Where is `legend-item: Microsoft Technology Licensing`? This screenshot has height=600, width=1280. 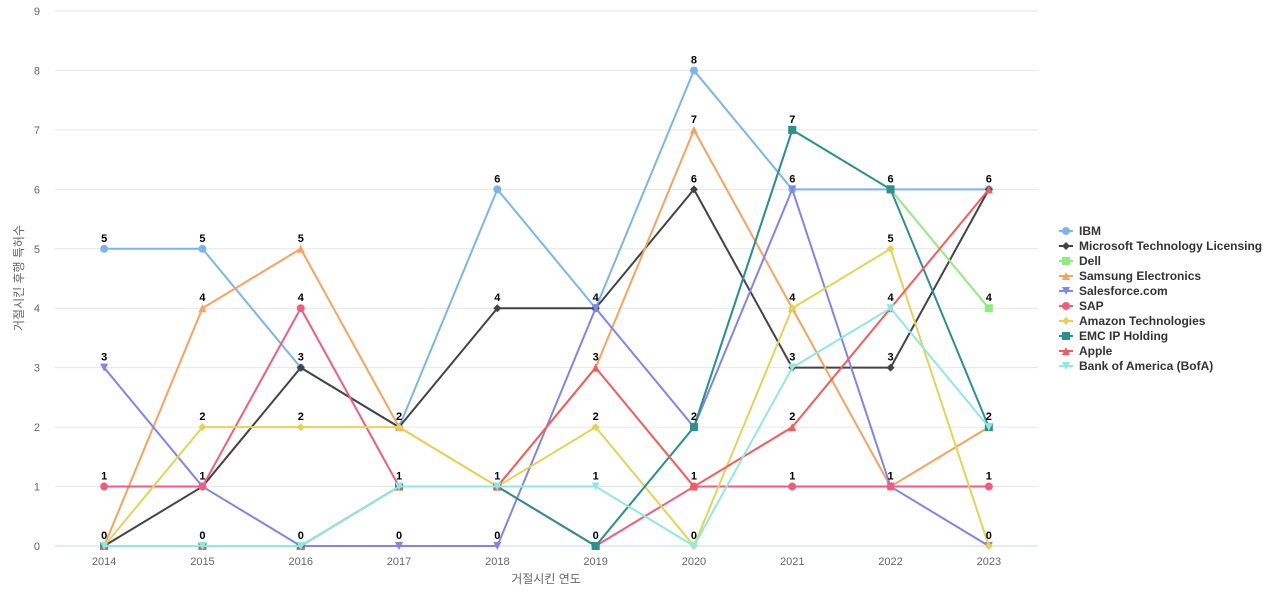 legend-item: Microsoft Technology Licensing is located at coordinates (1160, 246).